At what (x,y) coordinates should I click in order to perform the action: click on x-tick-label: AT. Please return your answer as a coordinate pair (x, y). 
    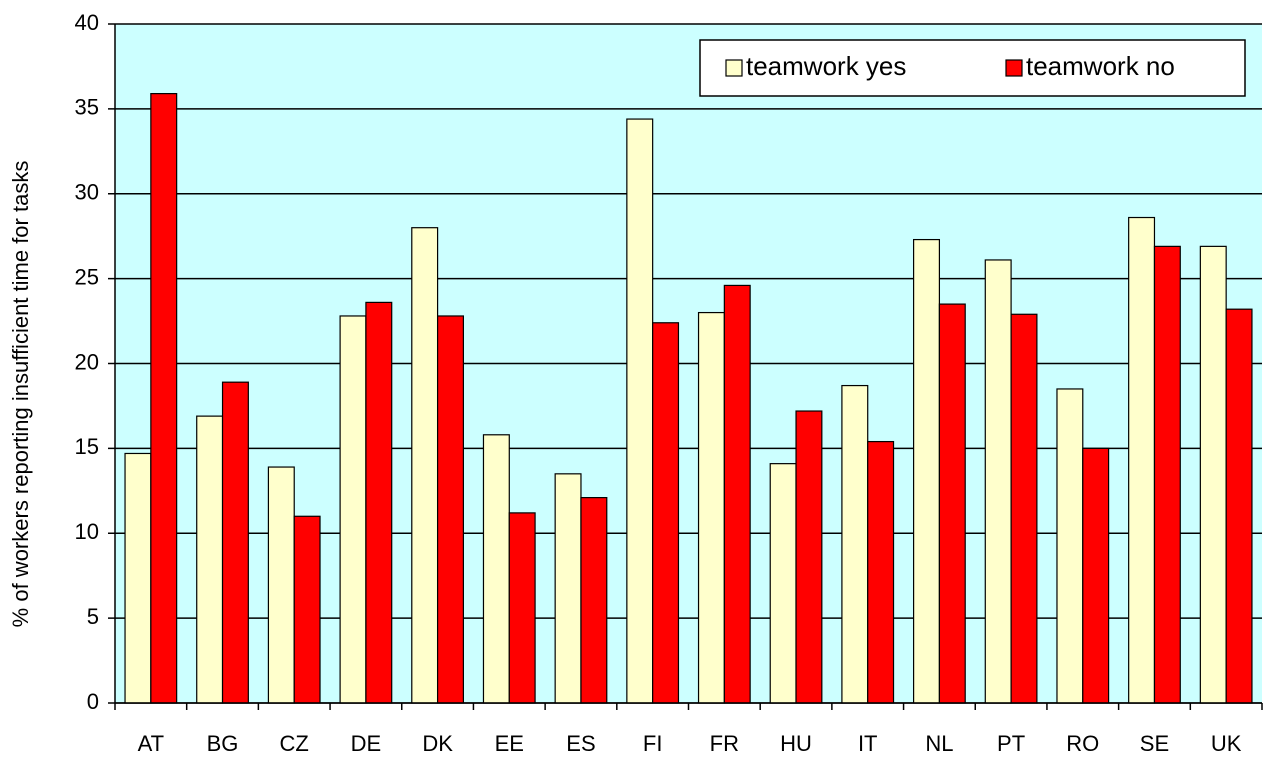
    Looking at the image, I should click on (151, 743).